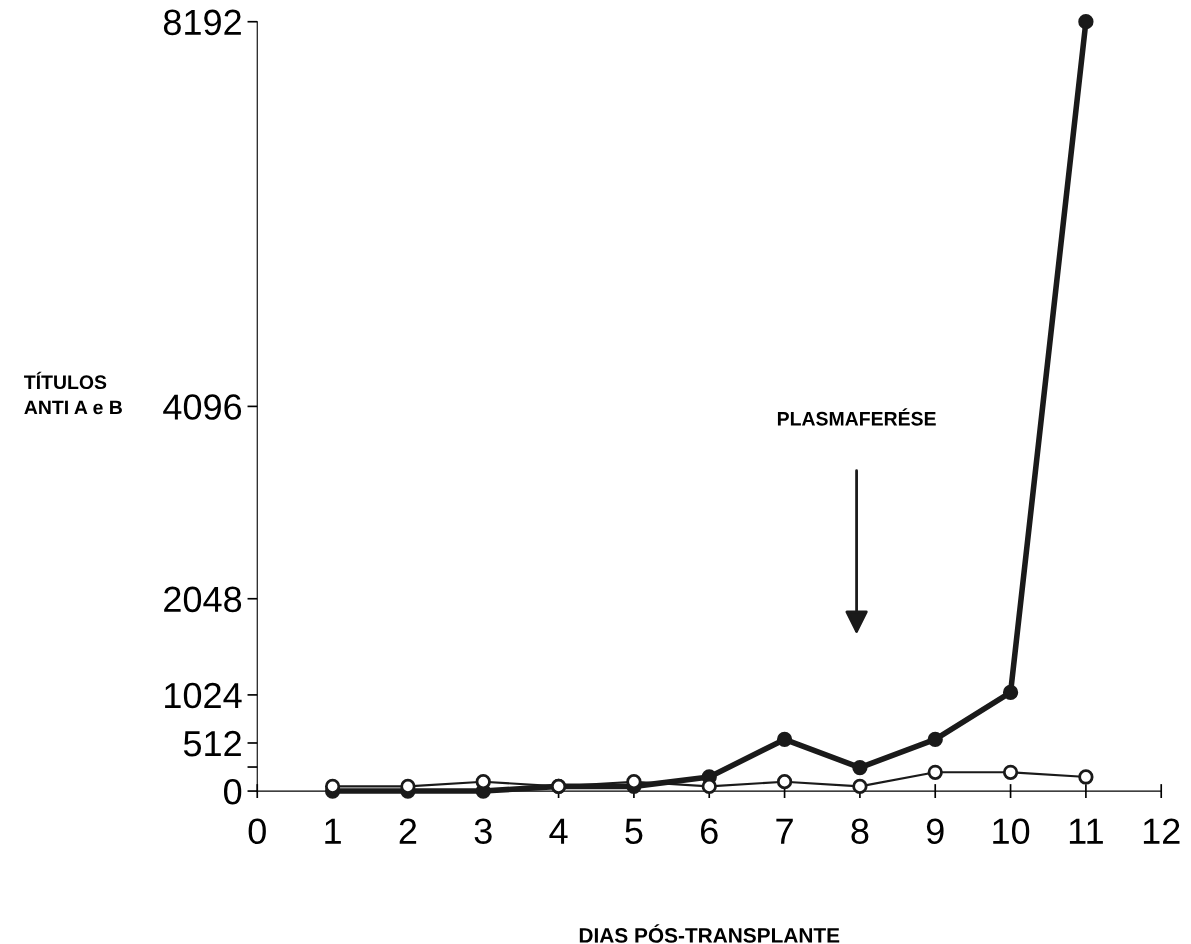  What do you see at coordinates (212, 743) in the screenshot?
I see `y-tick-label: 512` at bounding box center [212, 743].